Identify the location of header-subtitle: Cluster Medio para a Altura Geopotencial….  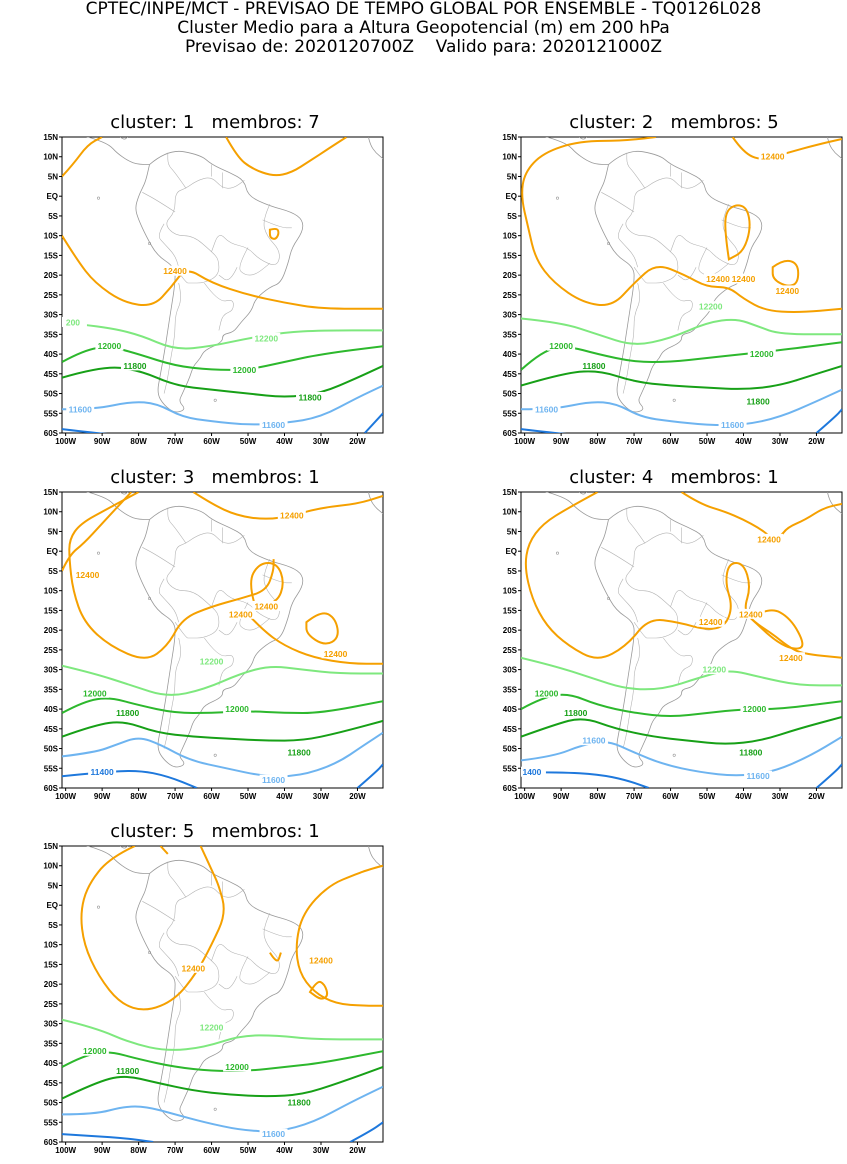
(423, 28).